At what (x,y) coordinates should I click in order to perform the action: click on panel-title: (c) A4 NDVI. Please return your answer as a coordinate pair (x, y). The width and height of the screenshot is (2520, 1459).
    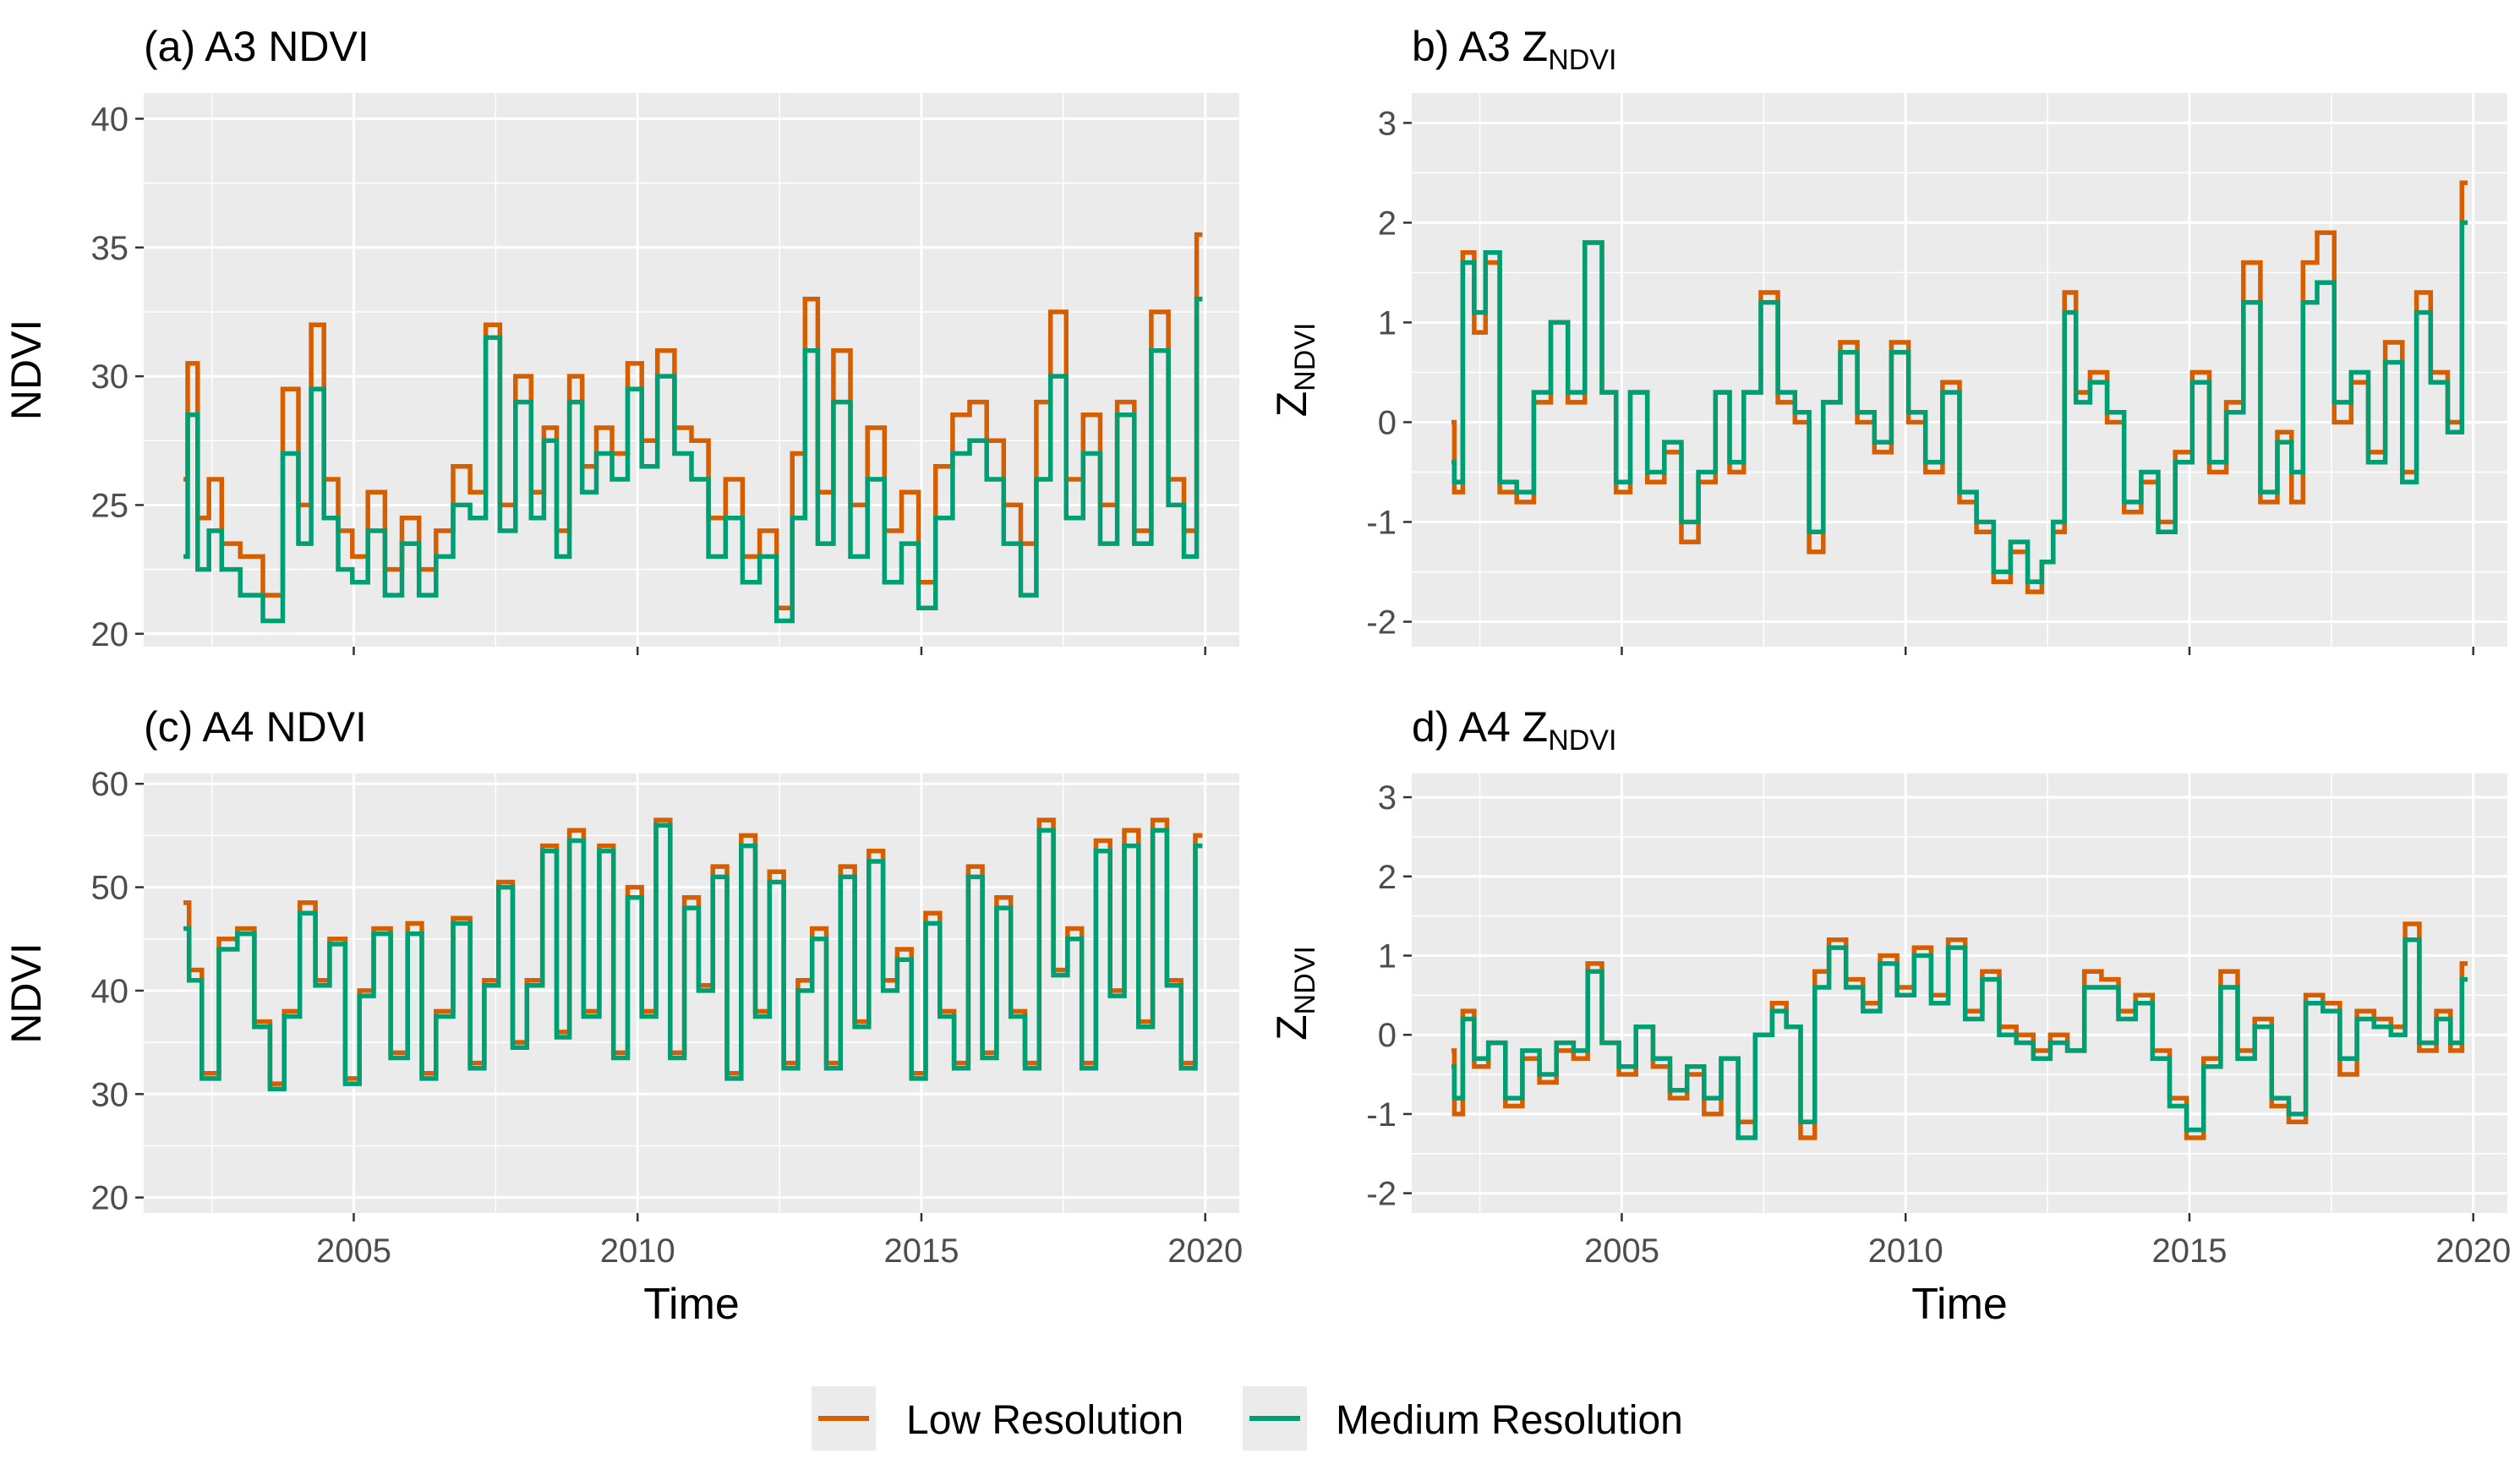
    Looking at the image, I should click on (256, 727).